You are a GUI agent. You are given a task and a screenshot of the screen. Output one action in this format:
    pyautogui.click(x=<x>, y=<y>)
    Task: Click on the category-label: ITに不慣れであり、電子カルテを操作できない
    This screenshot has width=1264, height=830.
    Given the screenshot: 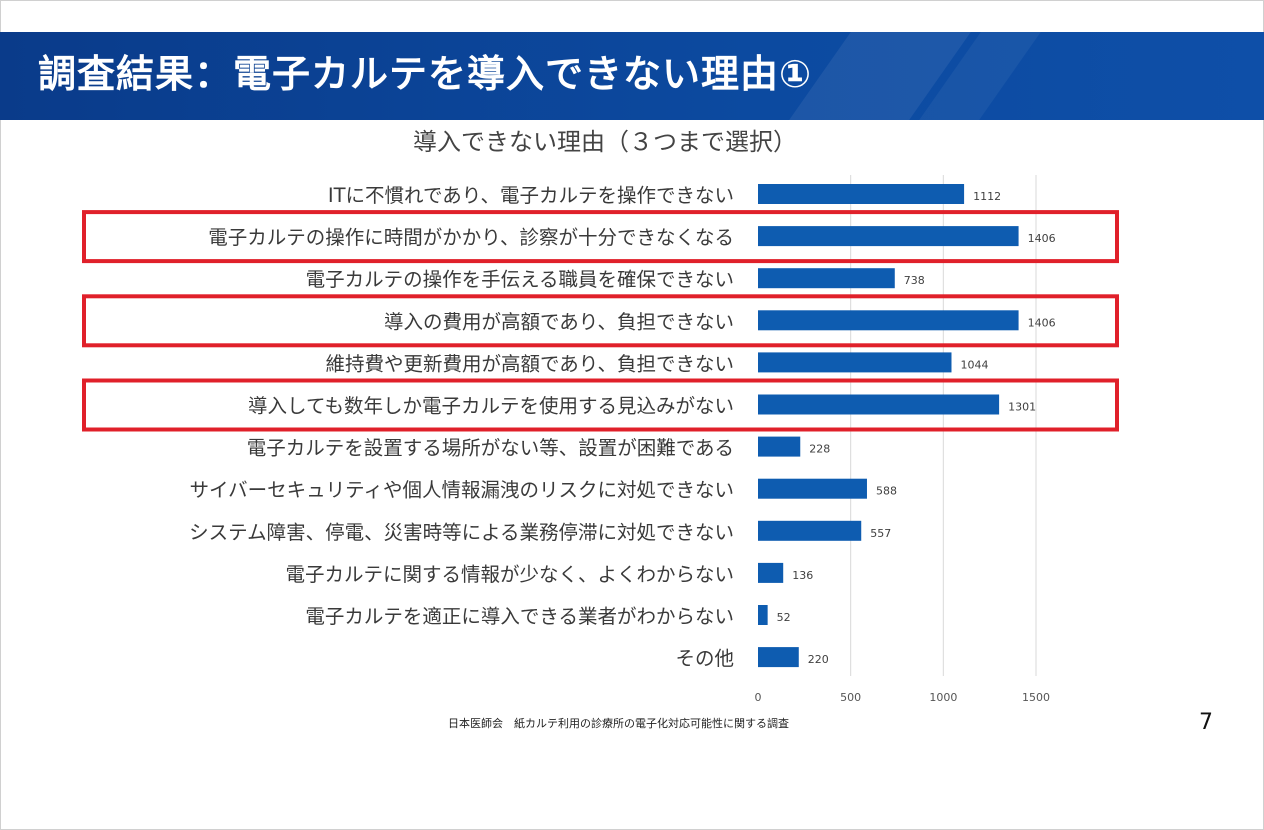 What is the action you would take?
    pyautogui.click(x=531, y=195)
    